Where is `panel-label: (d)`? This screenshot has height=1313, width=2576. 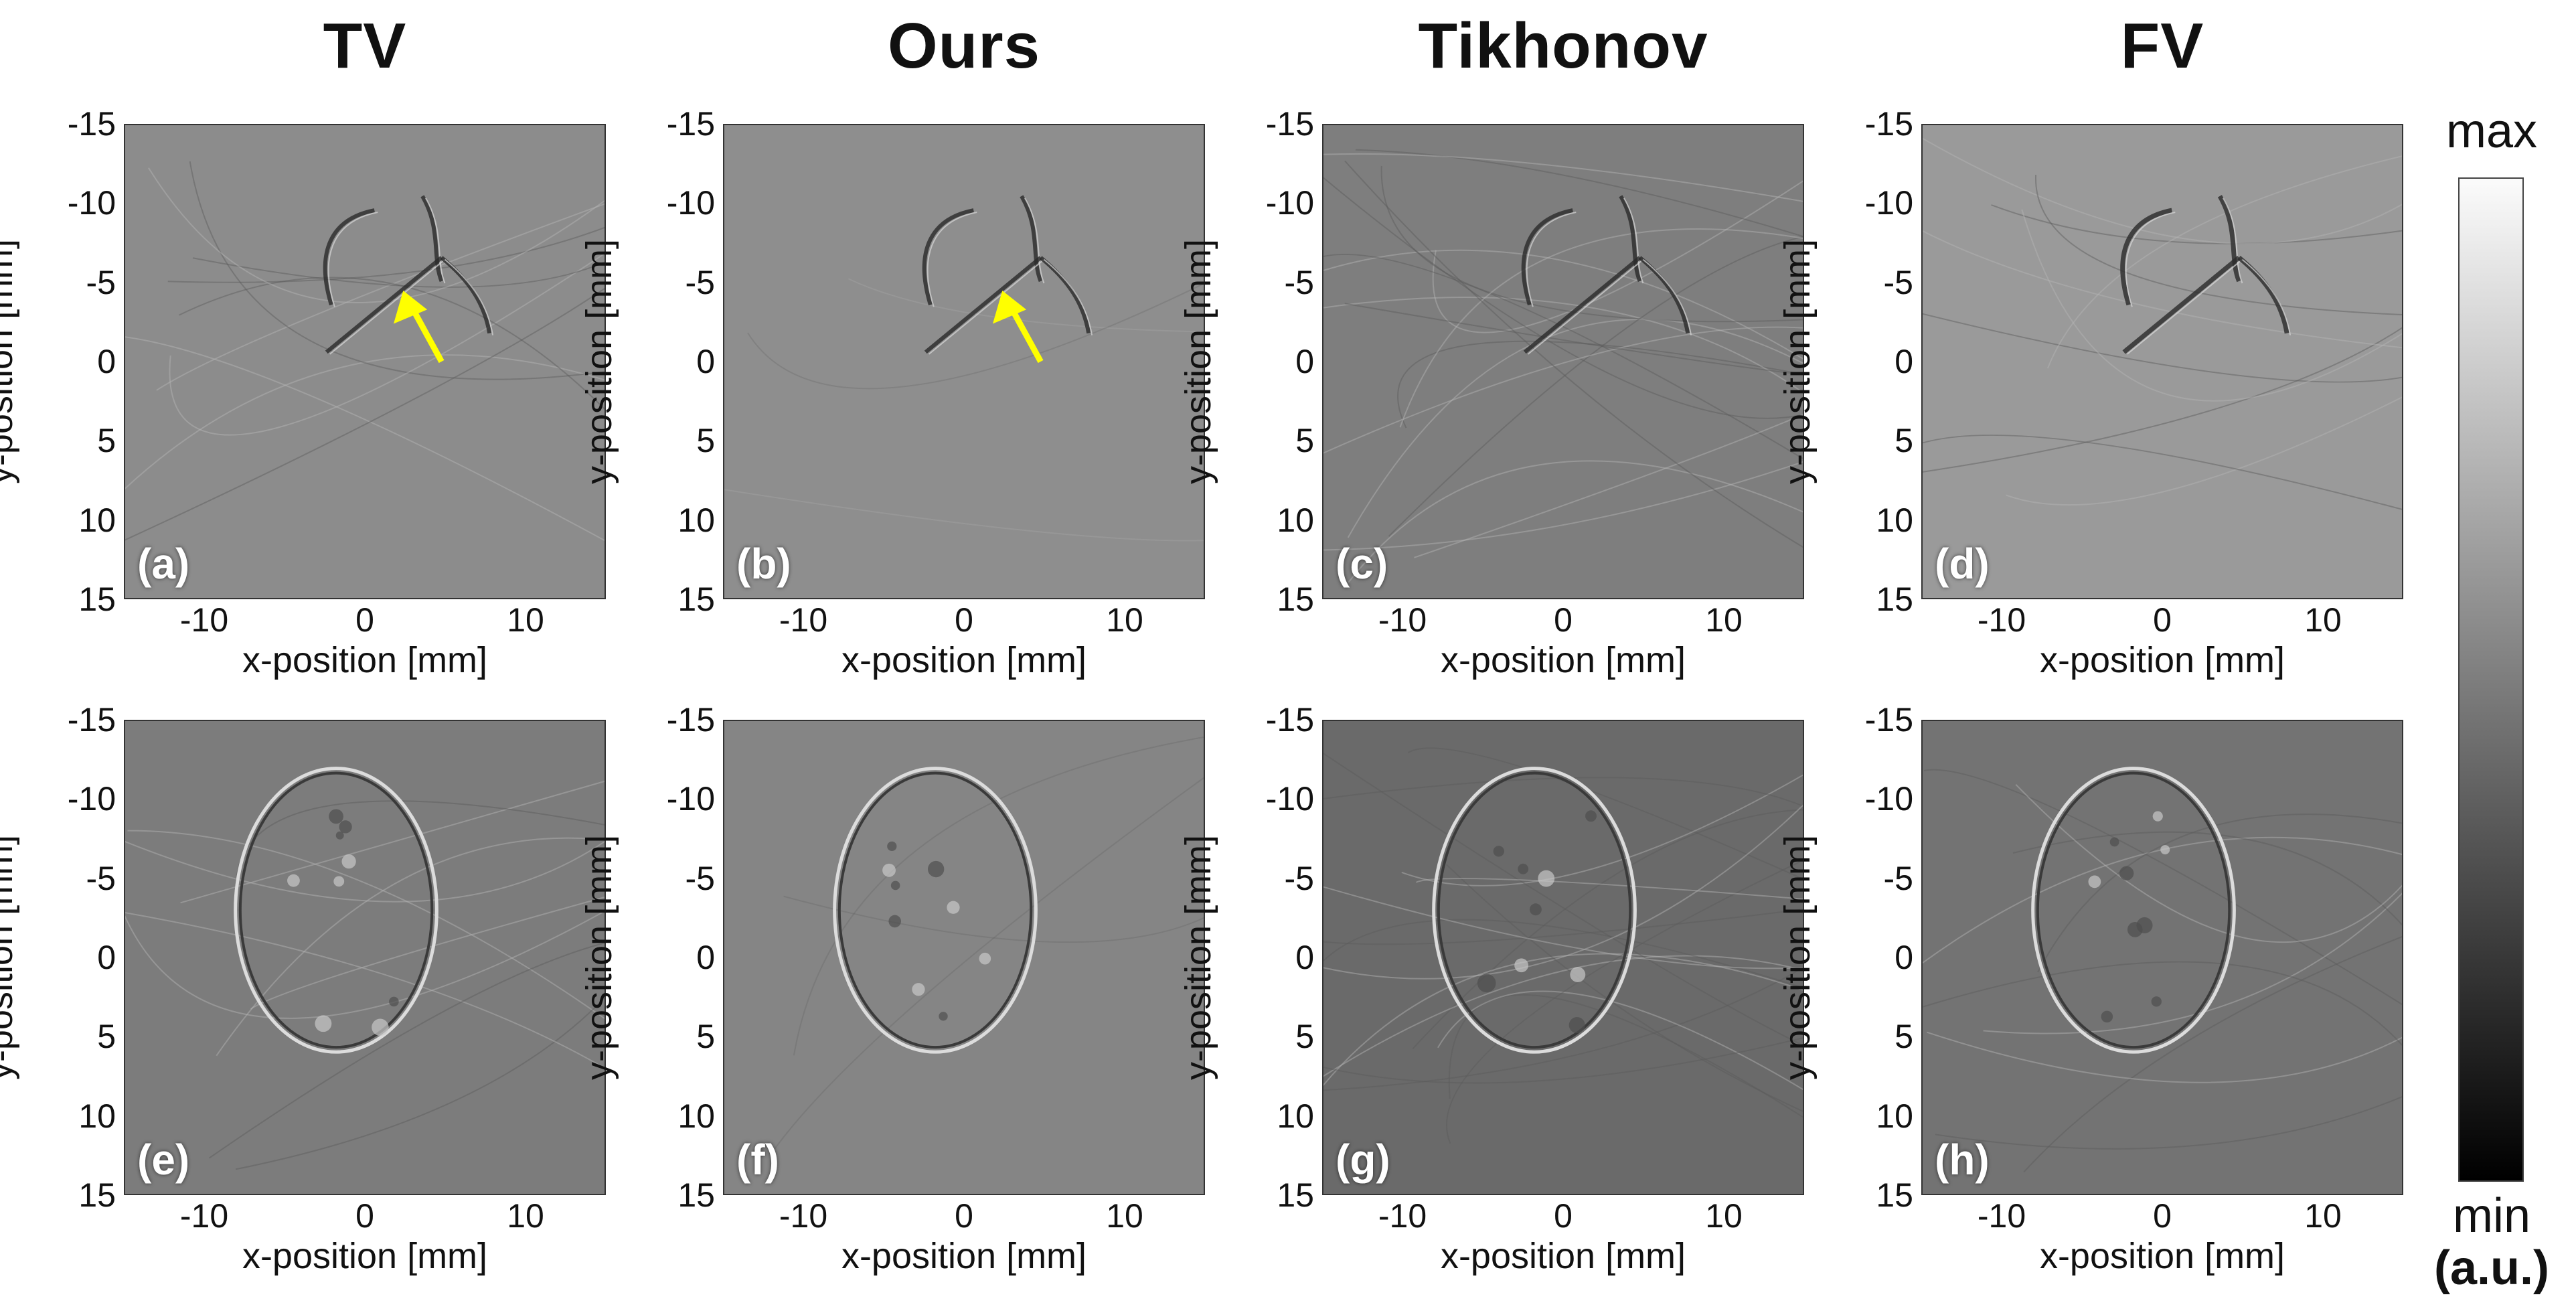
panel-label: (d) is located at coordinates (1963, 564).